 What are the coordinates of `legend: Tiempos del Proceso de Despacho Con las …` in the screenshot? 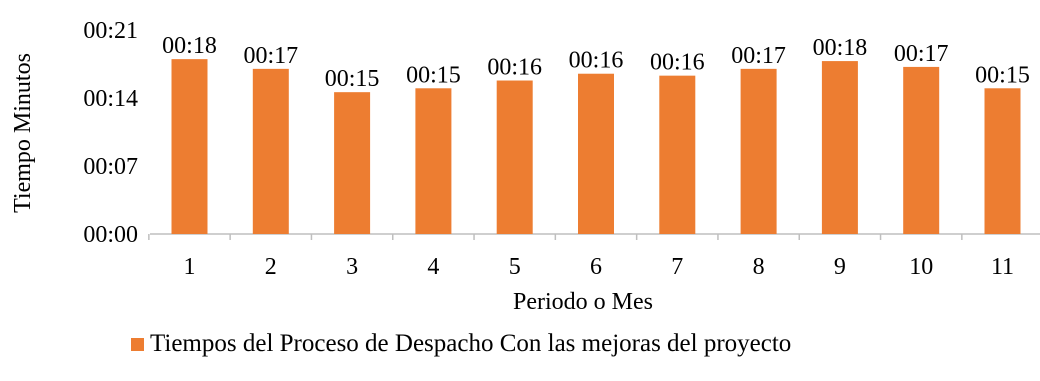 It's located at (461, 344).